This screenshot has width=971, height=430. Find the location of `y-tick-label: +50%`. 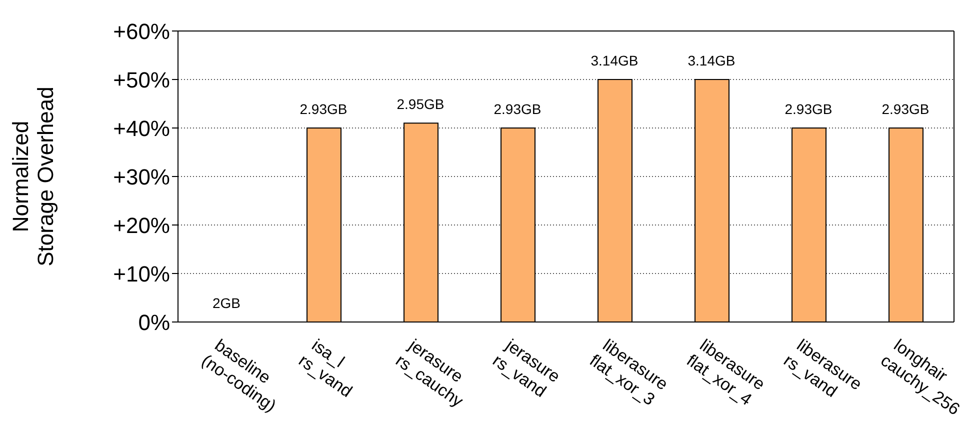

y-tick-label: +50% is located at coordinates (141, 79).